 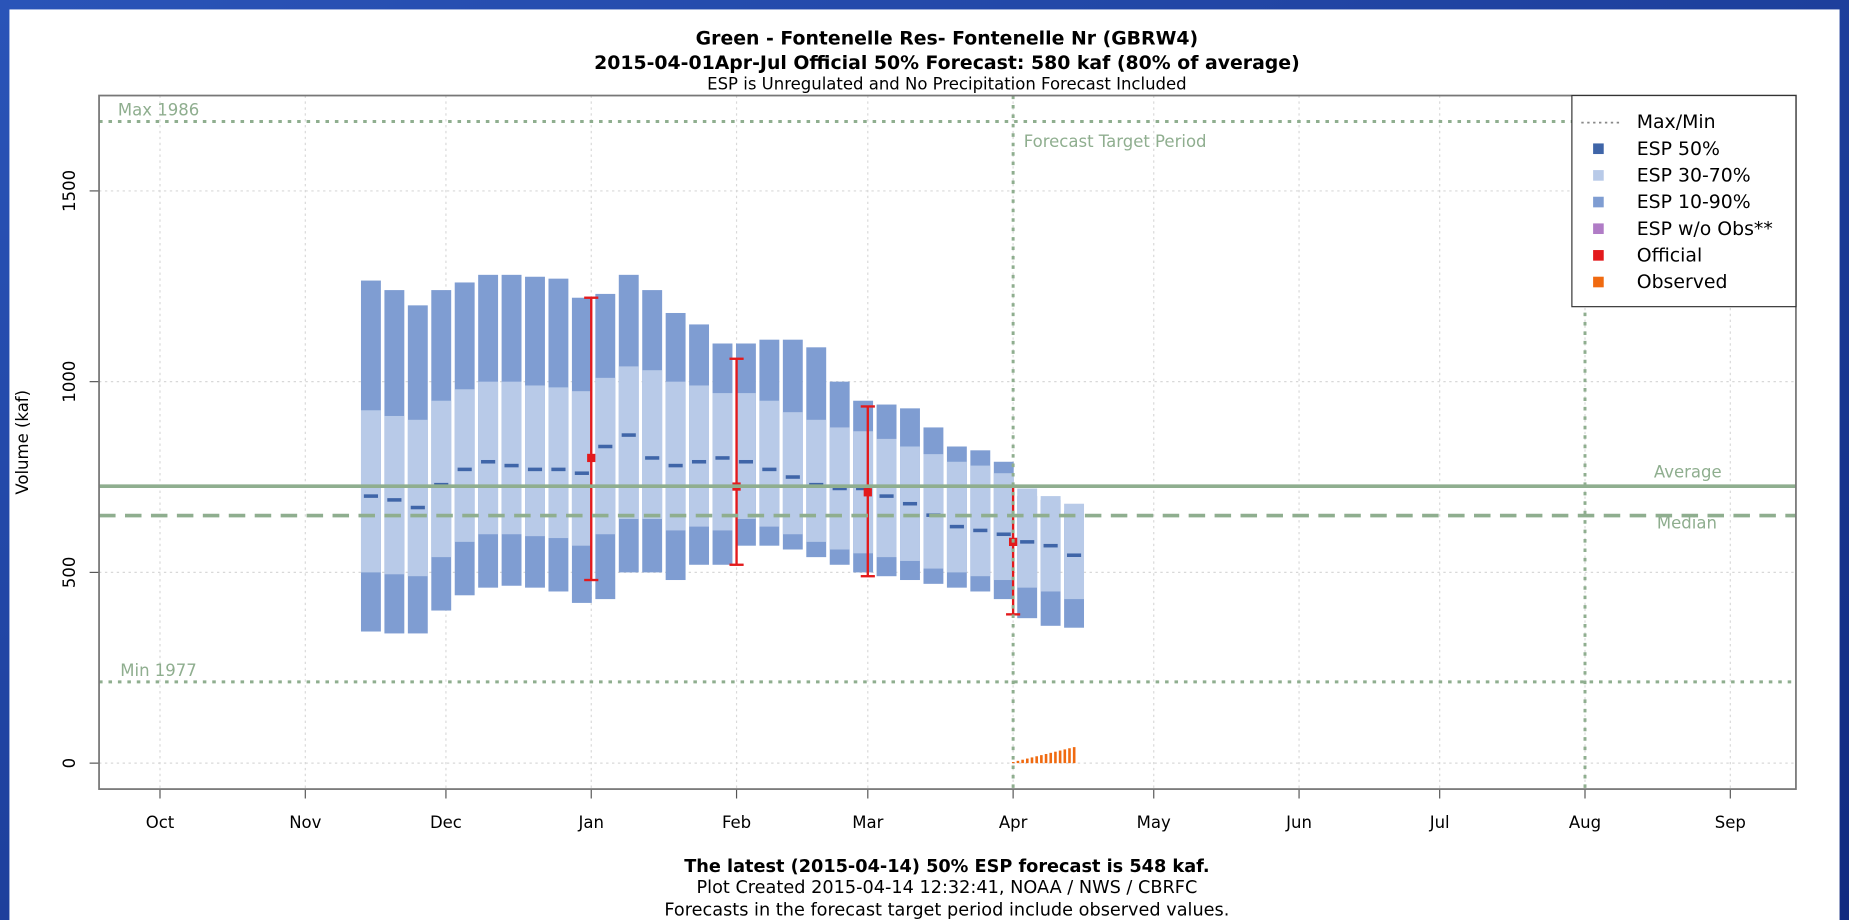 I want to click on x-tick-label: Apr, so click(x=1013, y=822).